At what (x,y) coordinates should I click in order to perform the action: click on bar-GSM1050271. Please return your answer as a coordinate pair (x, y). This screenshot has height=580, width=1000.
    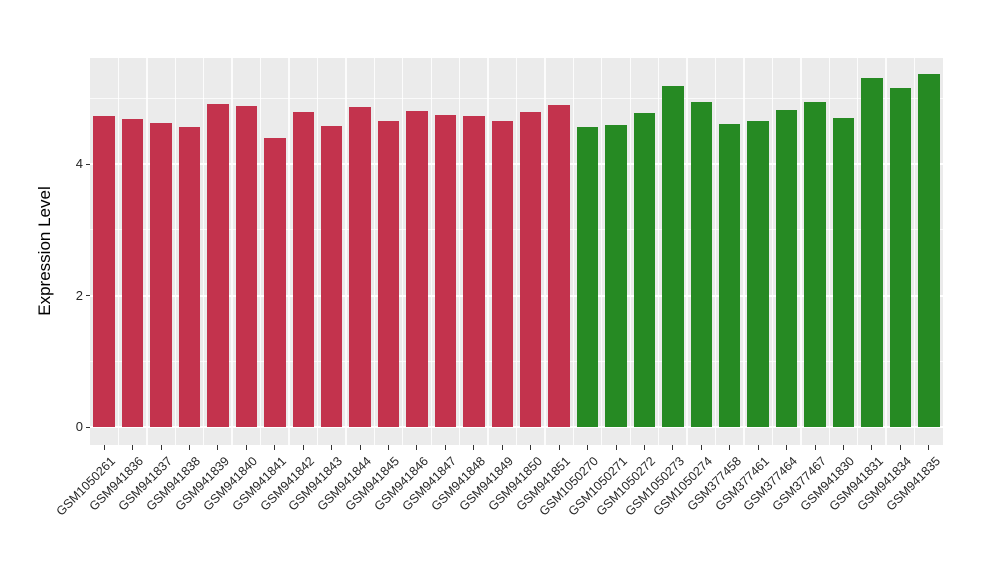
    Looking at the image, I should click on (616, 276).